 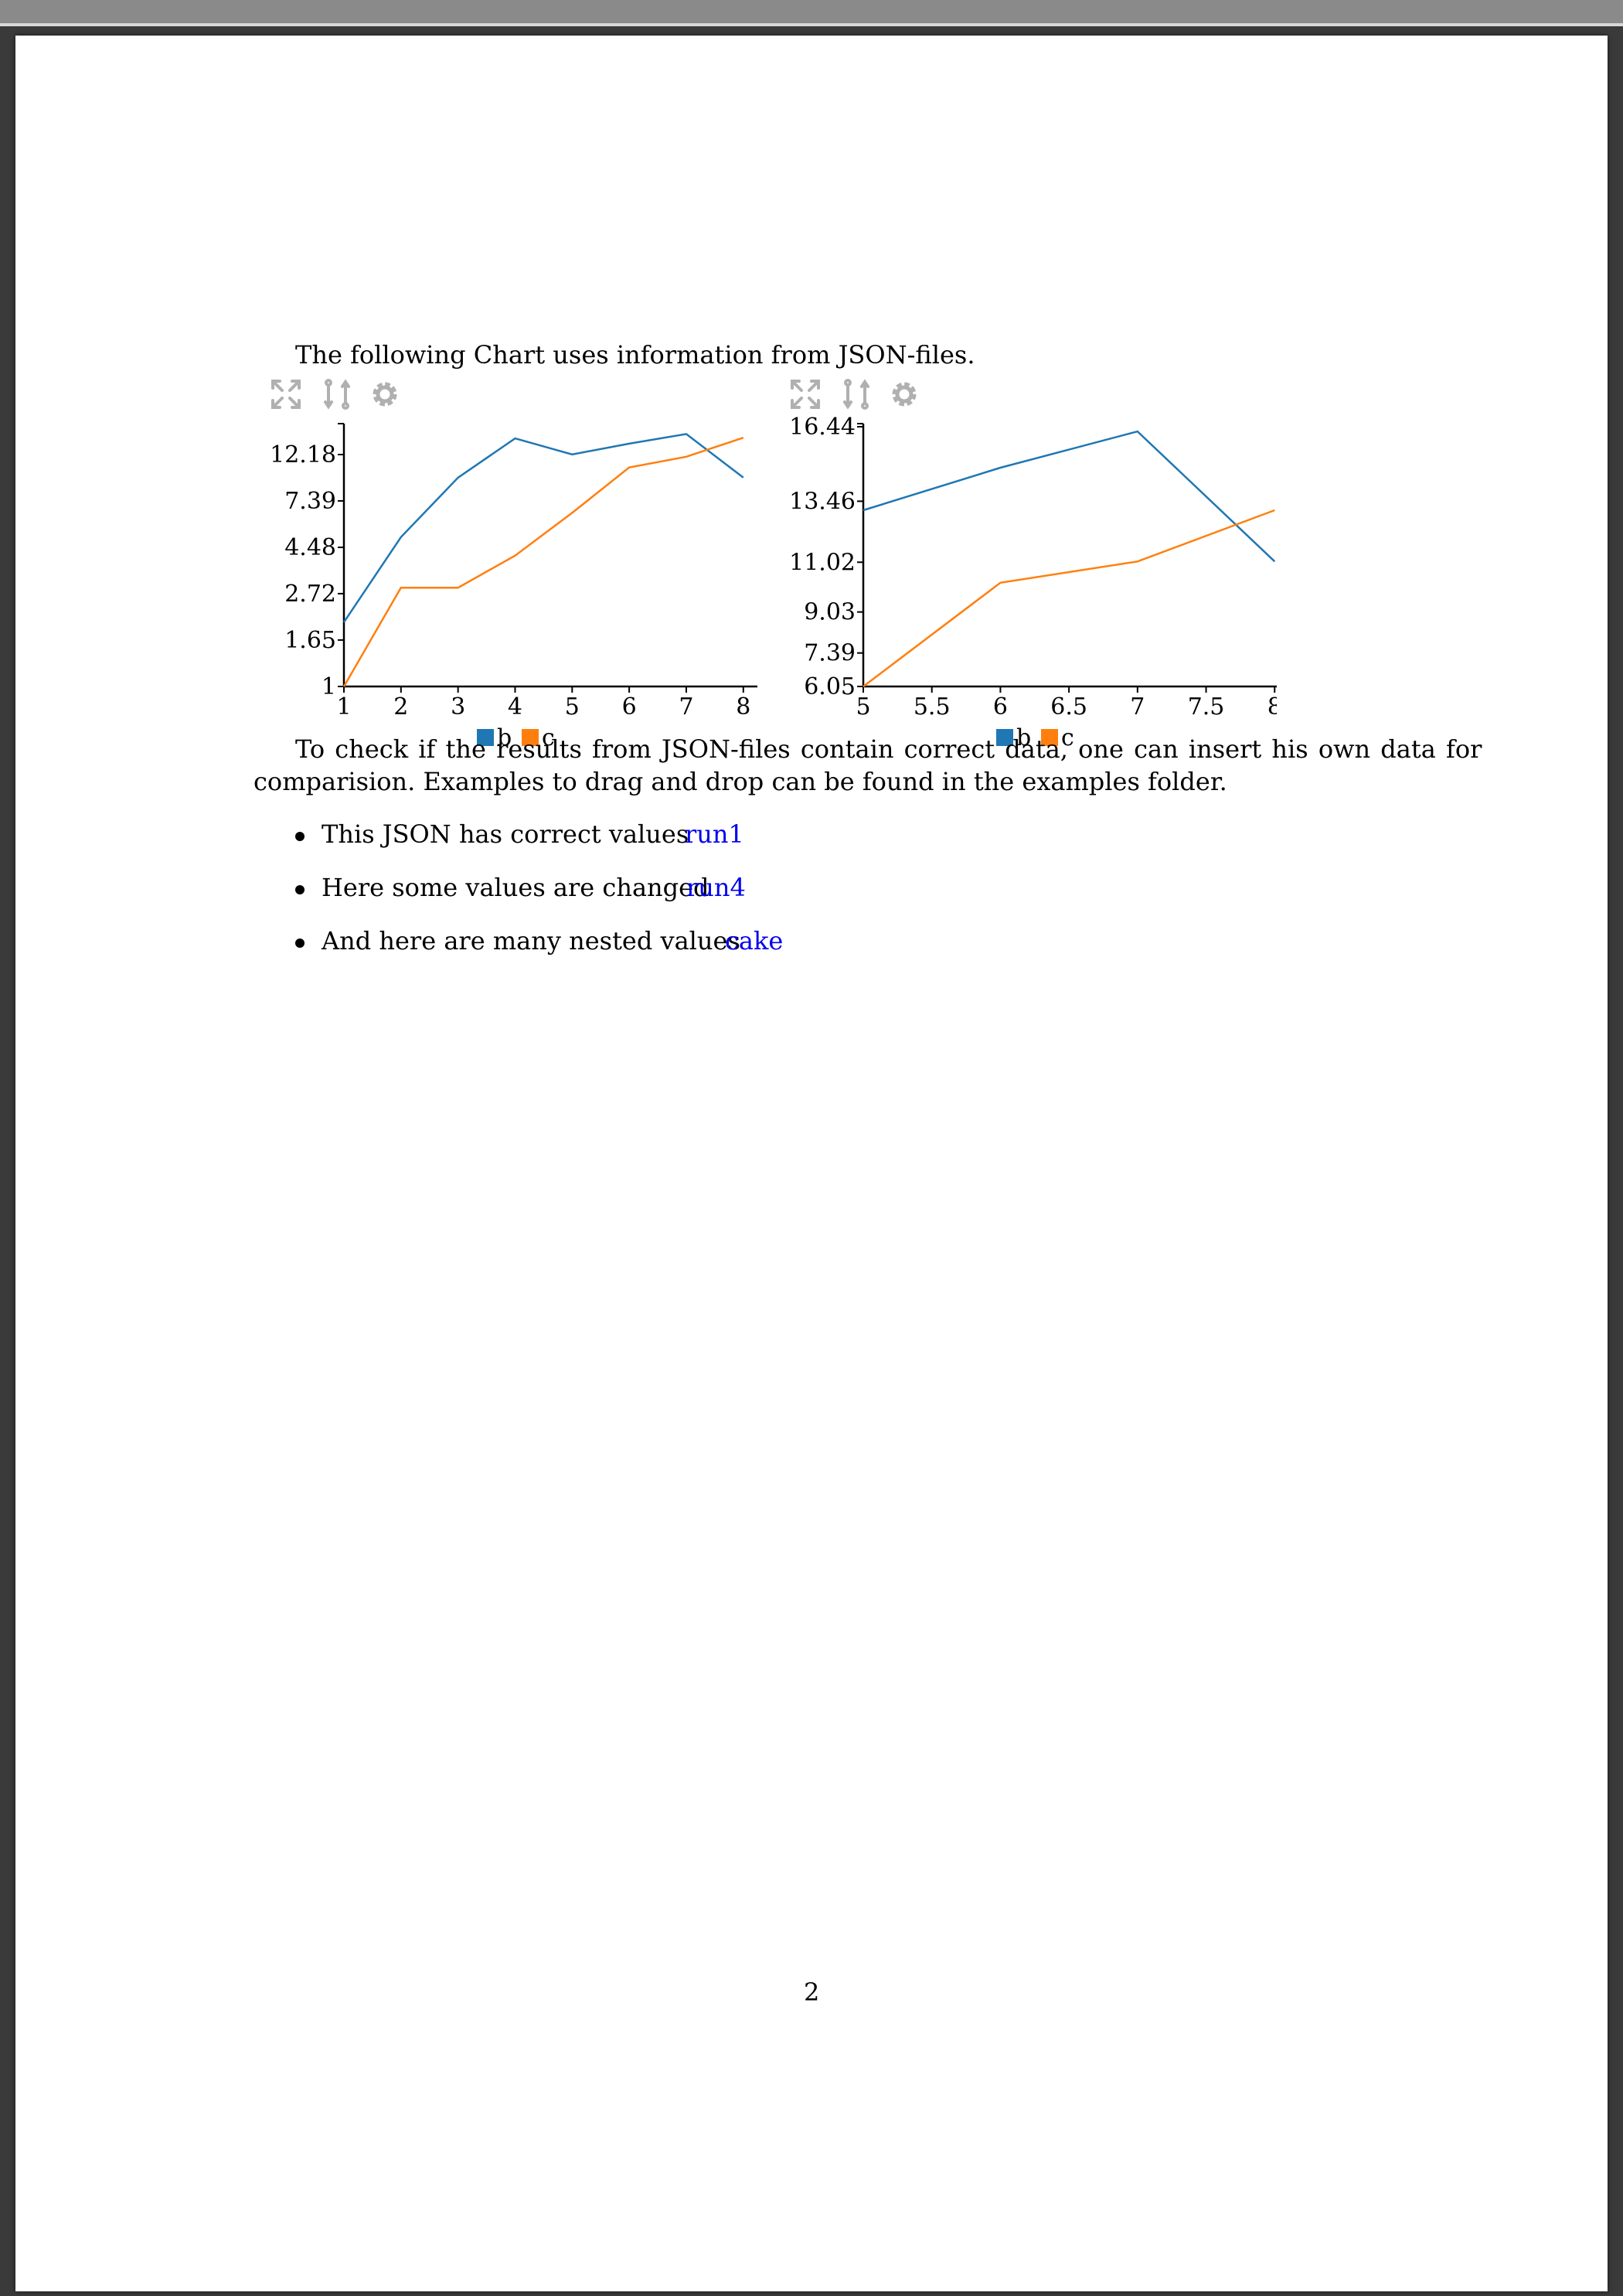 What do you see at coordinates (1068, 706) in the screenshot?
I see `x-tick-label: 6.5` at bounding box center [1068, 706].